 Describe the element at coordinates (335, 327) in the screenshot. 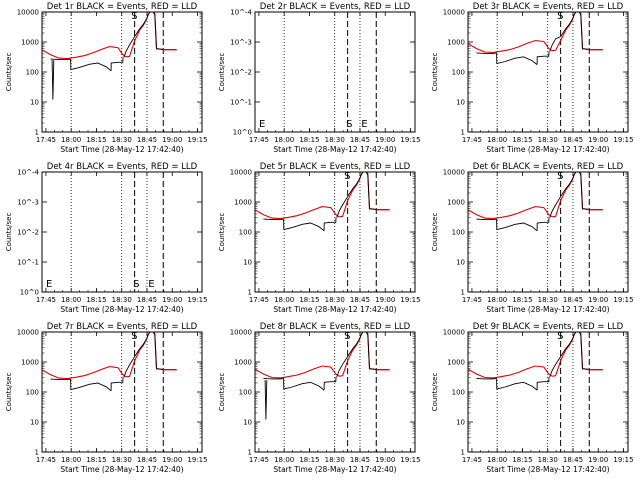

I see `chart-title: Det 8r BLACK = Events, RED = LLD` at that location.